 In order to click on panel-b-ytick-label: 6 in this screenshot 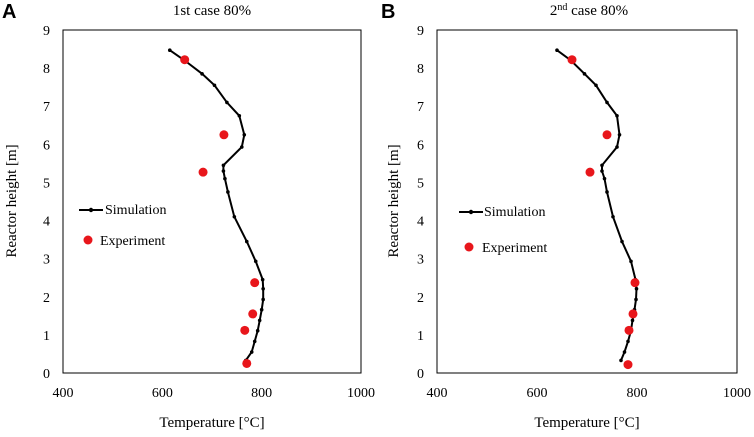, I will do `click(420, 145)`.